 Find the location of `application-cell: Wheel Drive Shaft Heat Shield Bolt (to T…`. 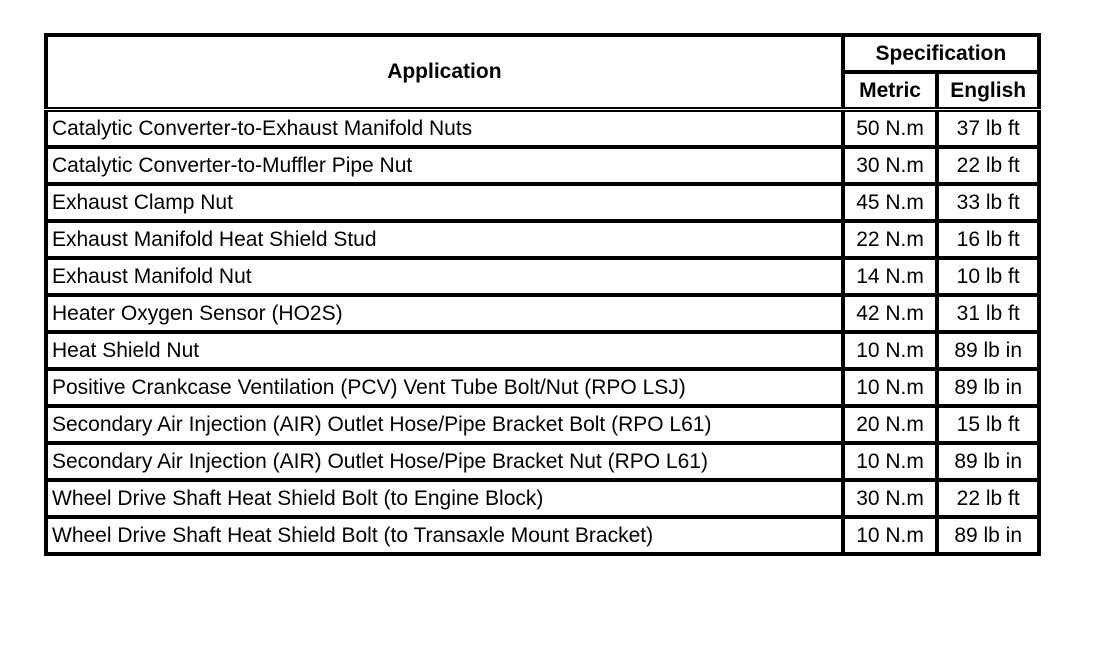

application-cell: Wheel Drive Shaft Heat Shield Bolt (to T… is located at coordinates (444, 535).